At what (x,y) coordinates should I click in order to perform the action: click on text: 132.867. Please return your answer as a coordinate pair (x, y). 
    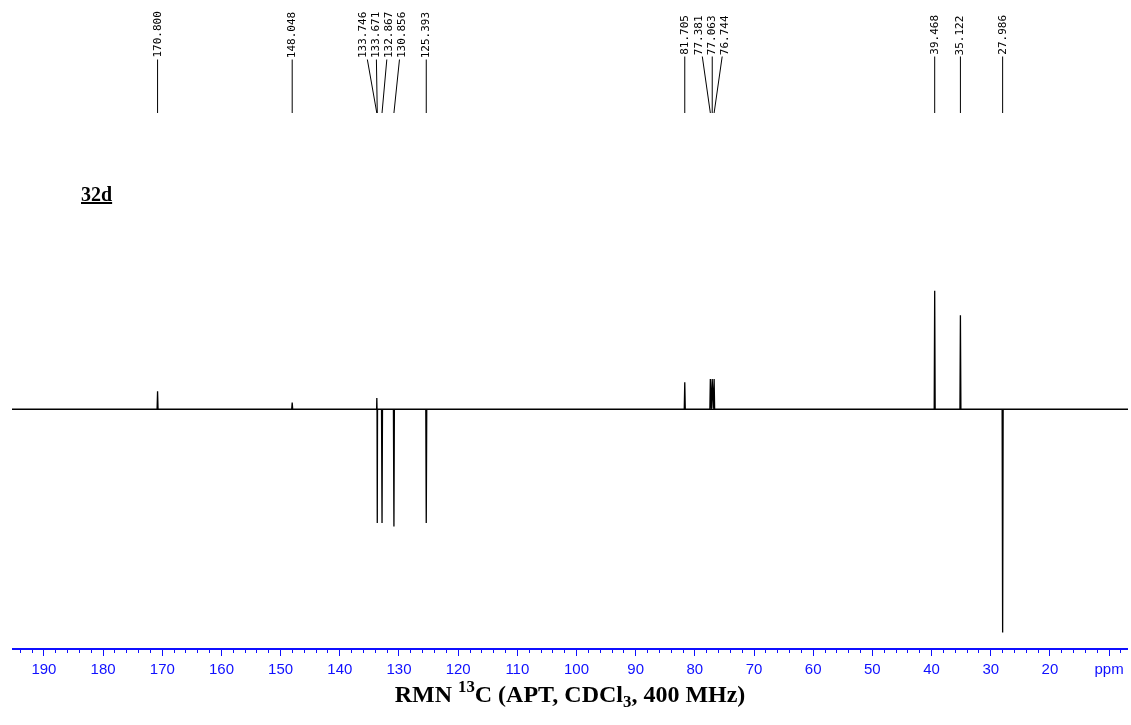
    Looking at the image, I should click on (389, 35).